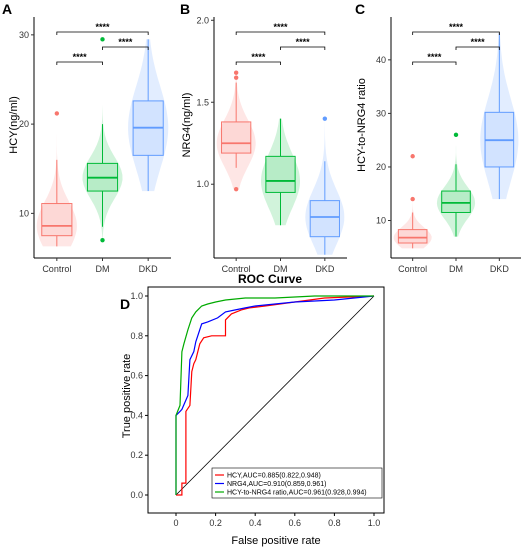 The height and width of the screenshot is (550, 527). What do you see at coordinates (136, 495) in the screenshot?
I see `roc-y-tick-label: 0.0` at bounding box center [136, 495].